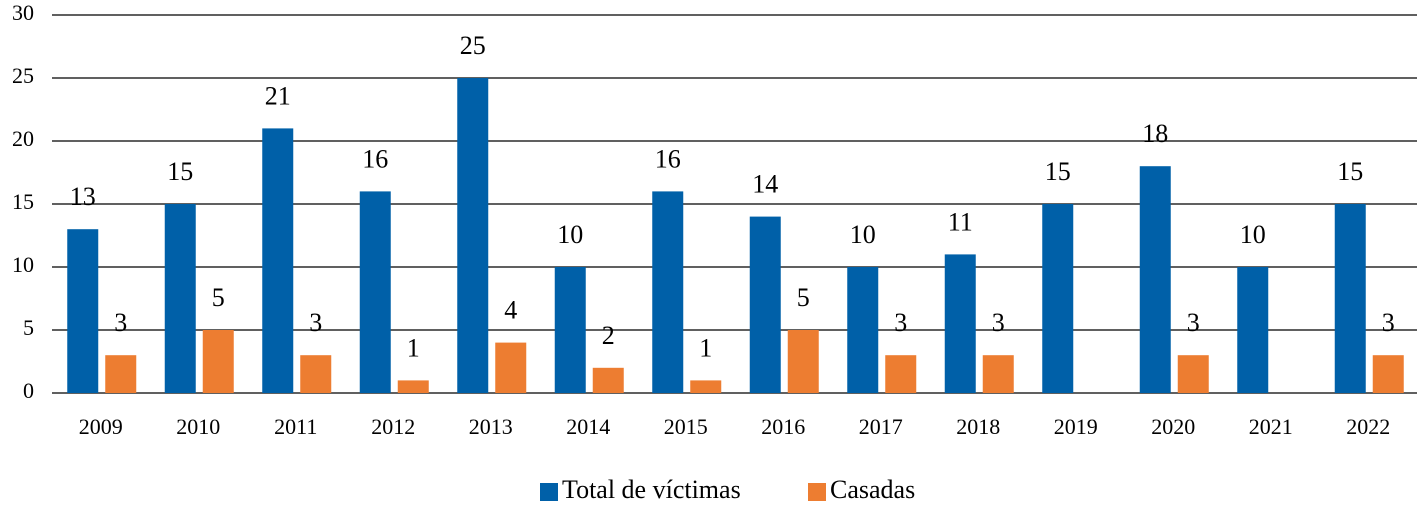 This screenshot has height=512, width=1417. I want to click on y-tick-label: 15, so click(23, 201).